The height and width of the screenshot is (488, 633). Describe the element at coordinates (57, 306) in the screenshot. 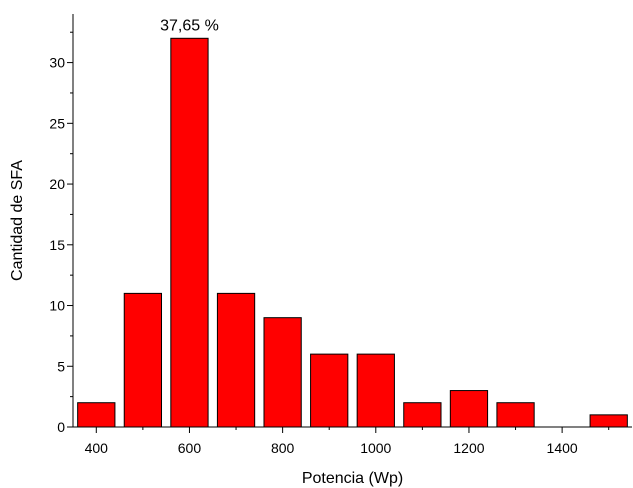

I see `y-tick-label: 10` at that location.